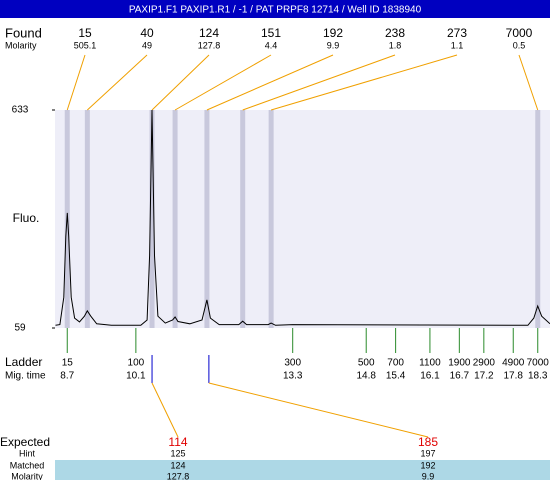  Describe the element at coordinates (209, 33) in the screenshot. I see `found-size: 124` at that location.